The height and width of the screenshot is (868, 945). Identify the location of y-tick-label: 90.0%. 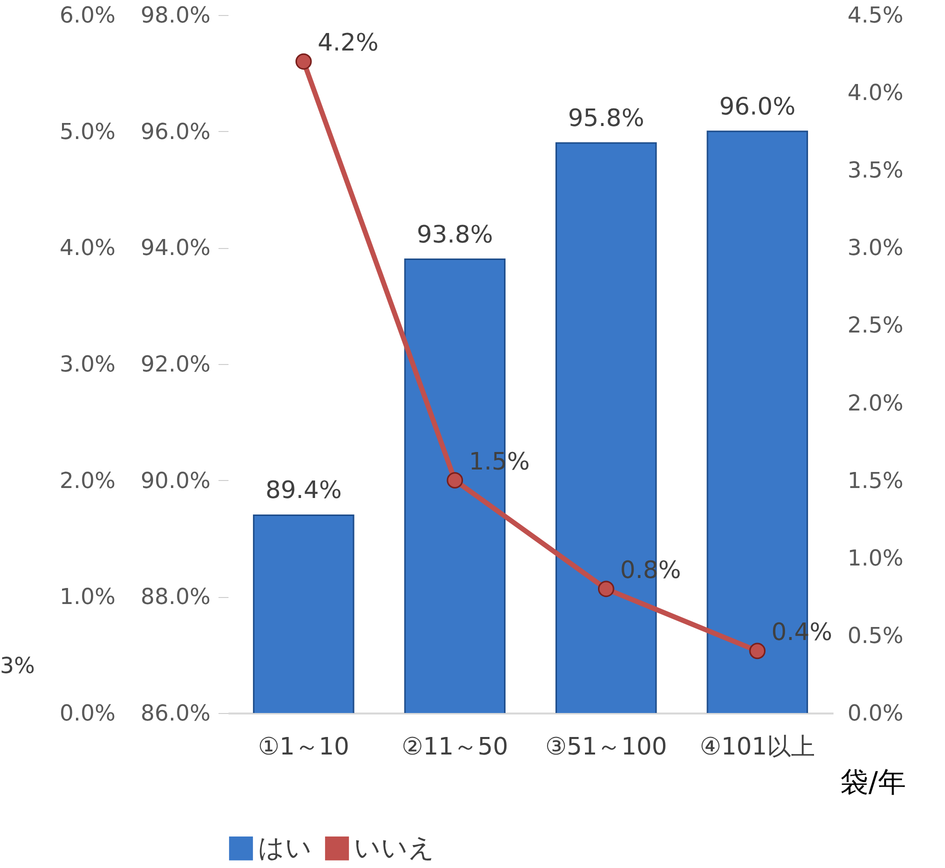
(175, 481).